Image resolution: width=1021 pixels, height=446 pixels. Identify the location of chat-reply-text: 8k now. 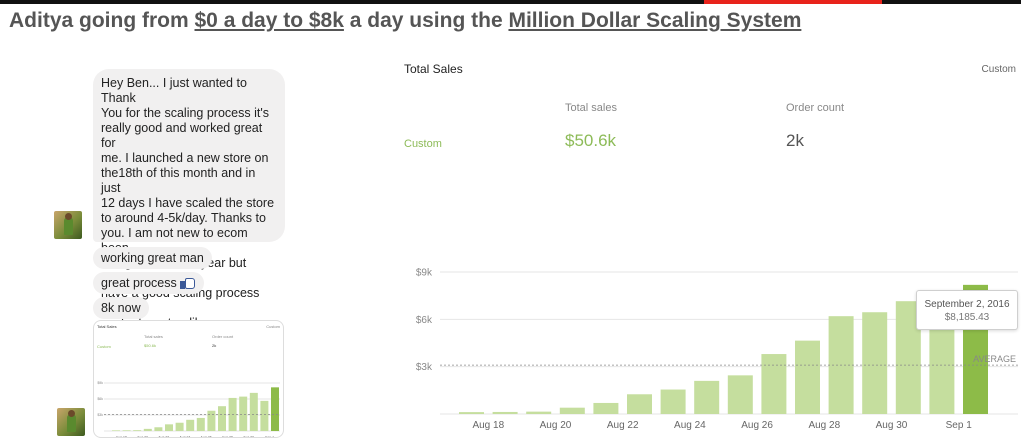
(121, 308).